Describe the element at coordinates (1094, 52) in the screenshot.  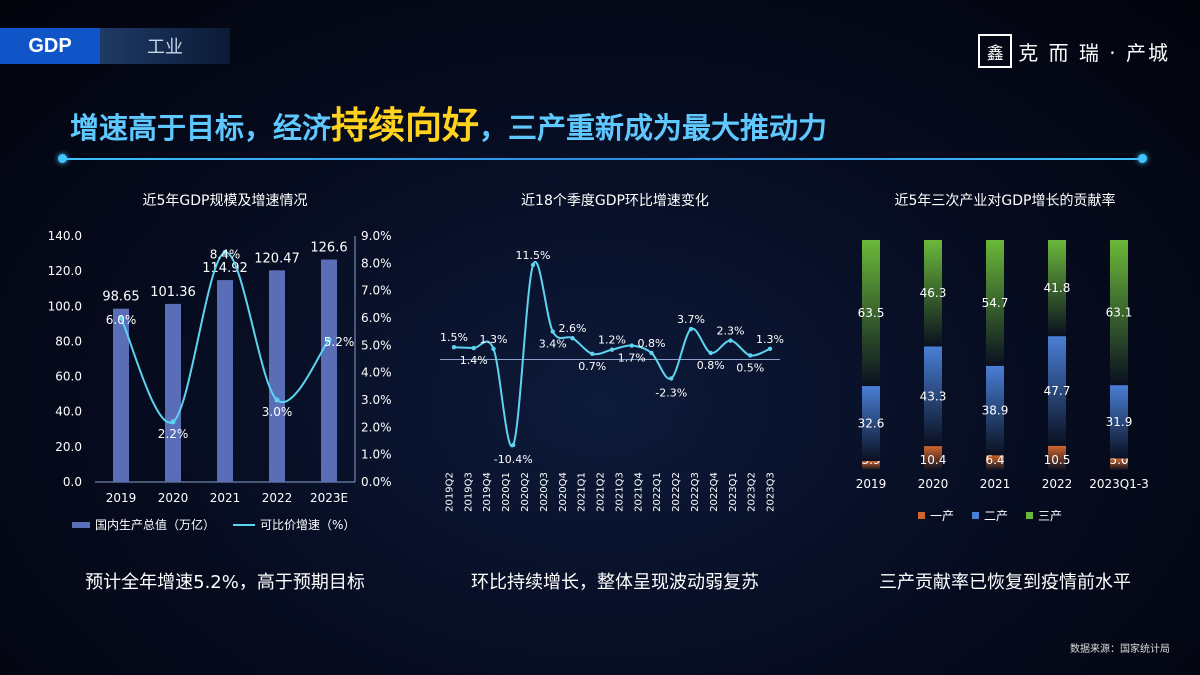
I see `logo-text: 克 而 瑞 · 产城` at that location.